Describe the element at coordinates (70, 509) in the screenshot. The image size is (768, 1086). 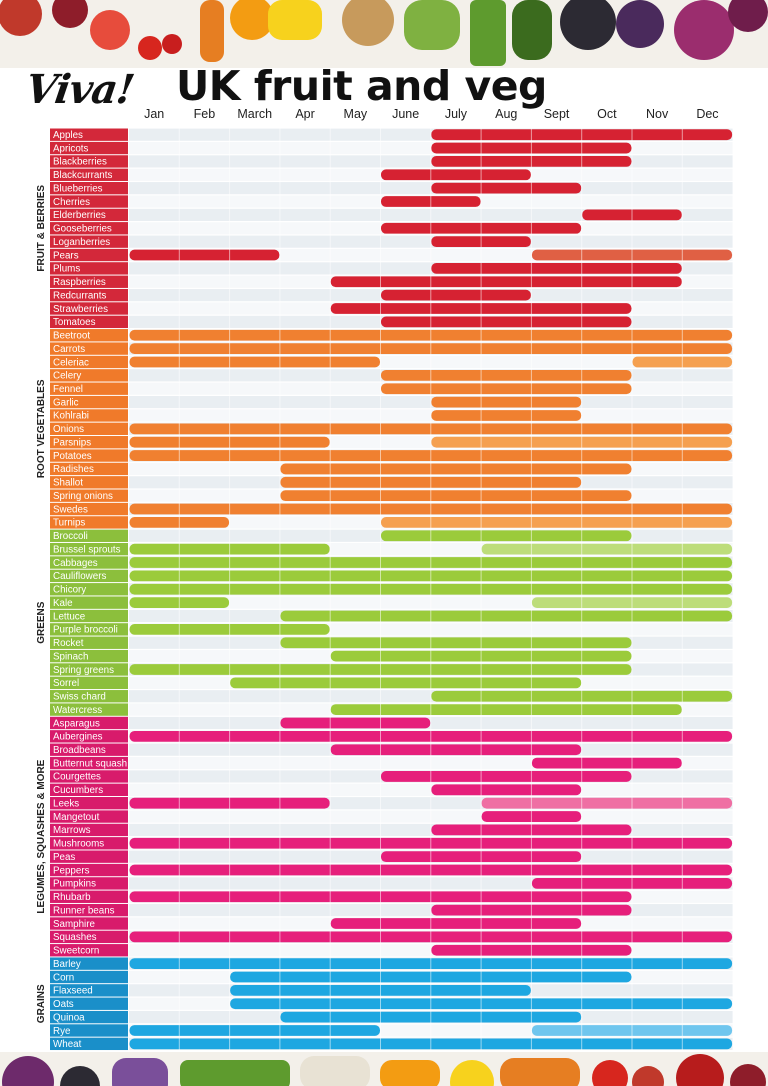
I see `item-label: Swedes` at that location.